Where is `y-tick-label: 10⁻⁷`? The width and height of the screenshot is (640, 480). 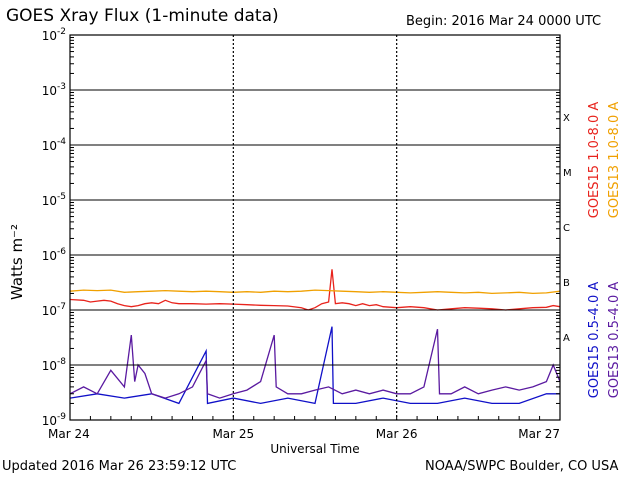
y-tick-label: 10⁻⁷ is located at coordinates (54, 310).